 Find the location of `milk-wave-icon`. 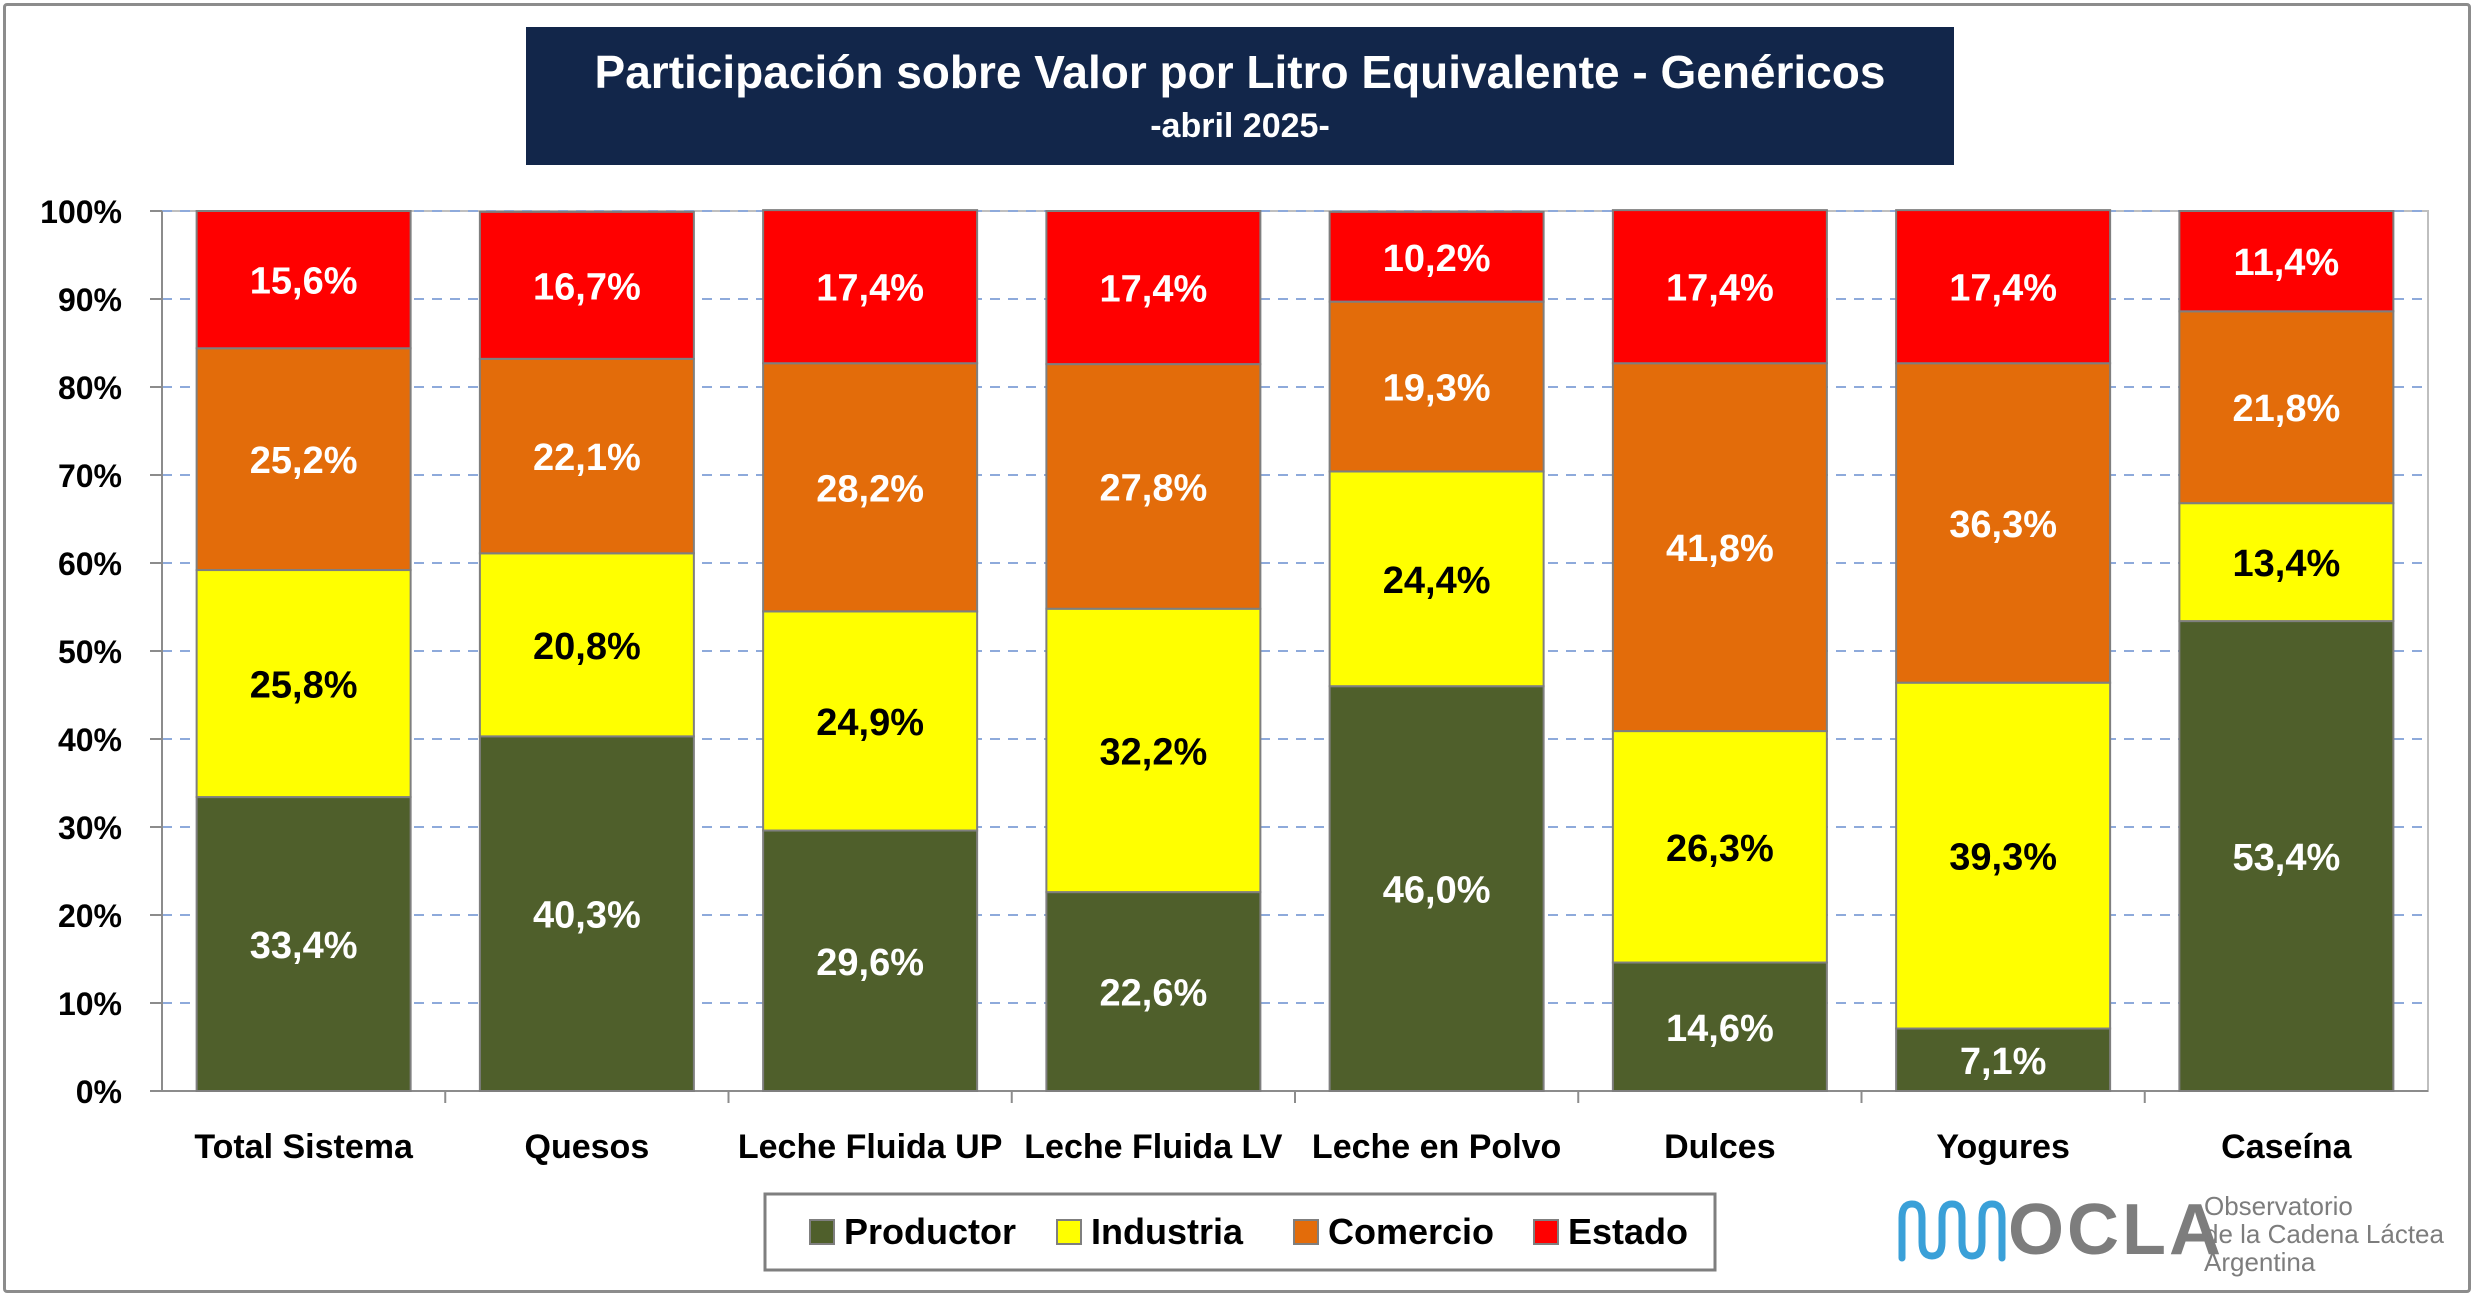

milk-wave-icon is located at coordinates (1952, 1231).